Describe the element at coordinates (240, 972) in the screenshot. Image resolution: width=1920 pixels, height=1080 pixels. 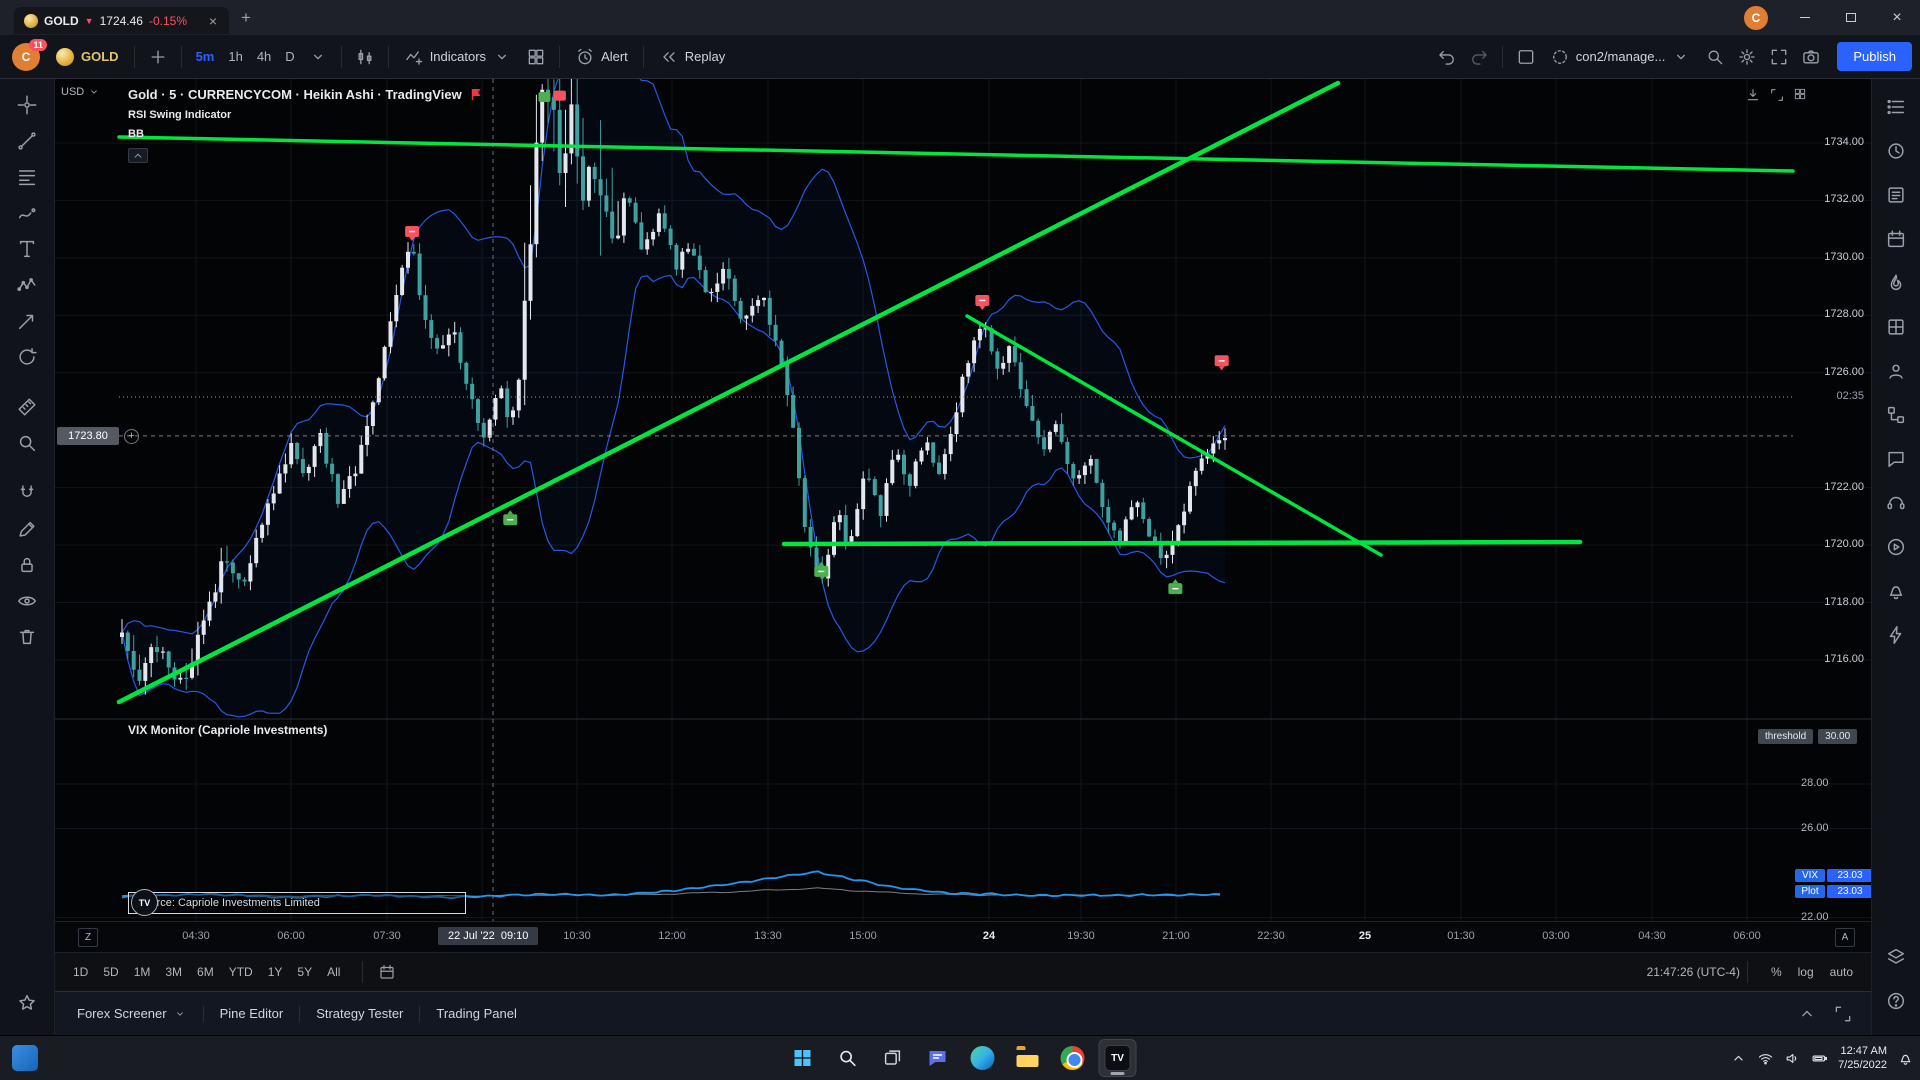
I see `range-button-ytd: YTD` at that location.